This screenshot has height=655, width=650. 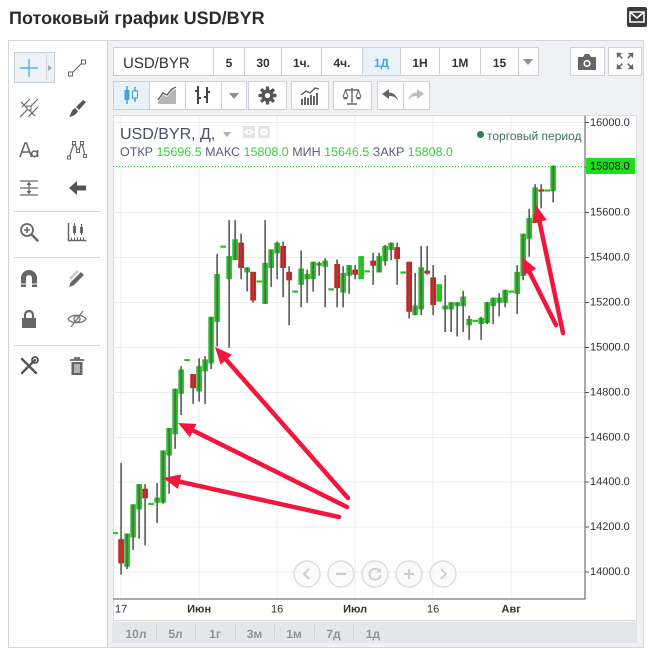 What do you see at coordinates (610, 437) in the screenshot?
I see `y-tick-label: 14600.0` at bounding box center [610, 437].